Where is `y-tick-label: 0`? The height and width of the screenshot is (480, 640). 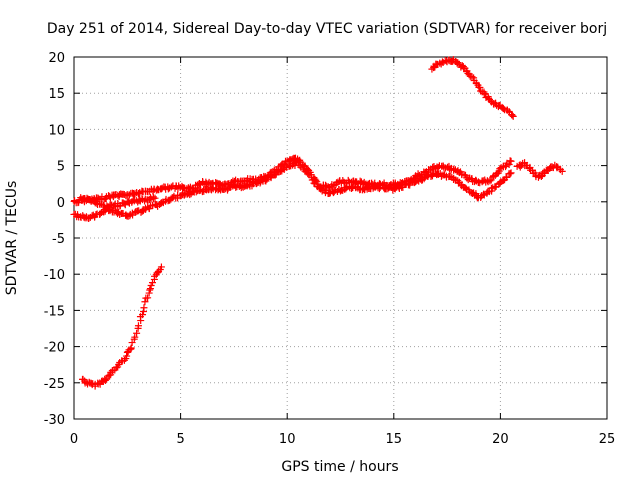 y-tick-label: 0 is located at coordinates (61, 203).